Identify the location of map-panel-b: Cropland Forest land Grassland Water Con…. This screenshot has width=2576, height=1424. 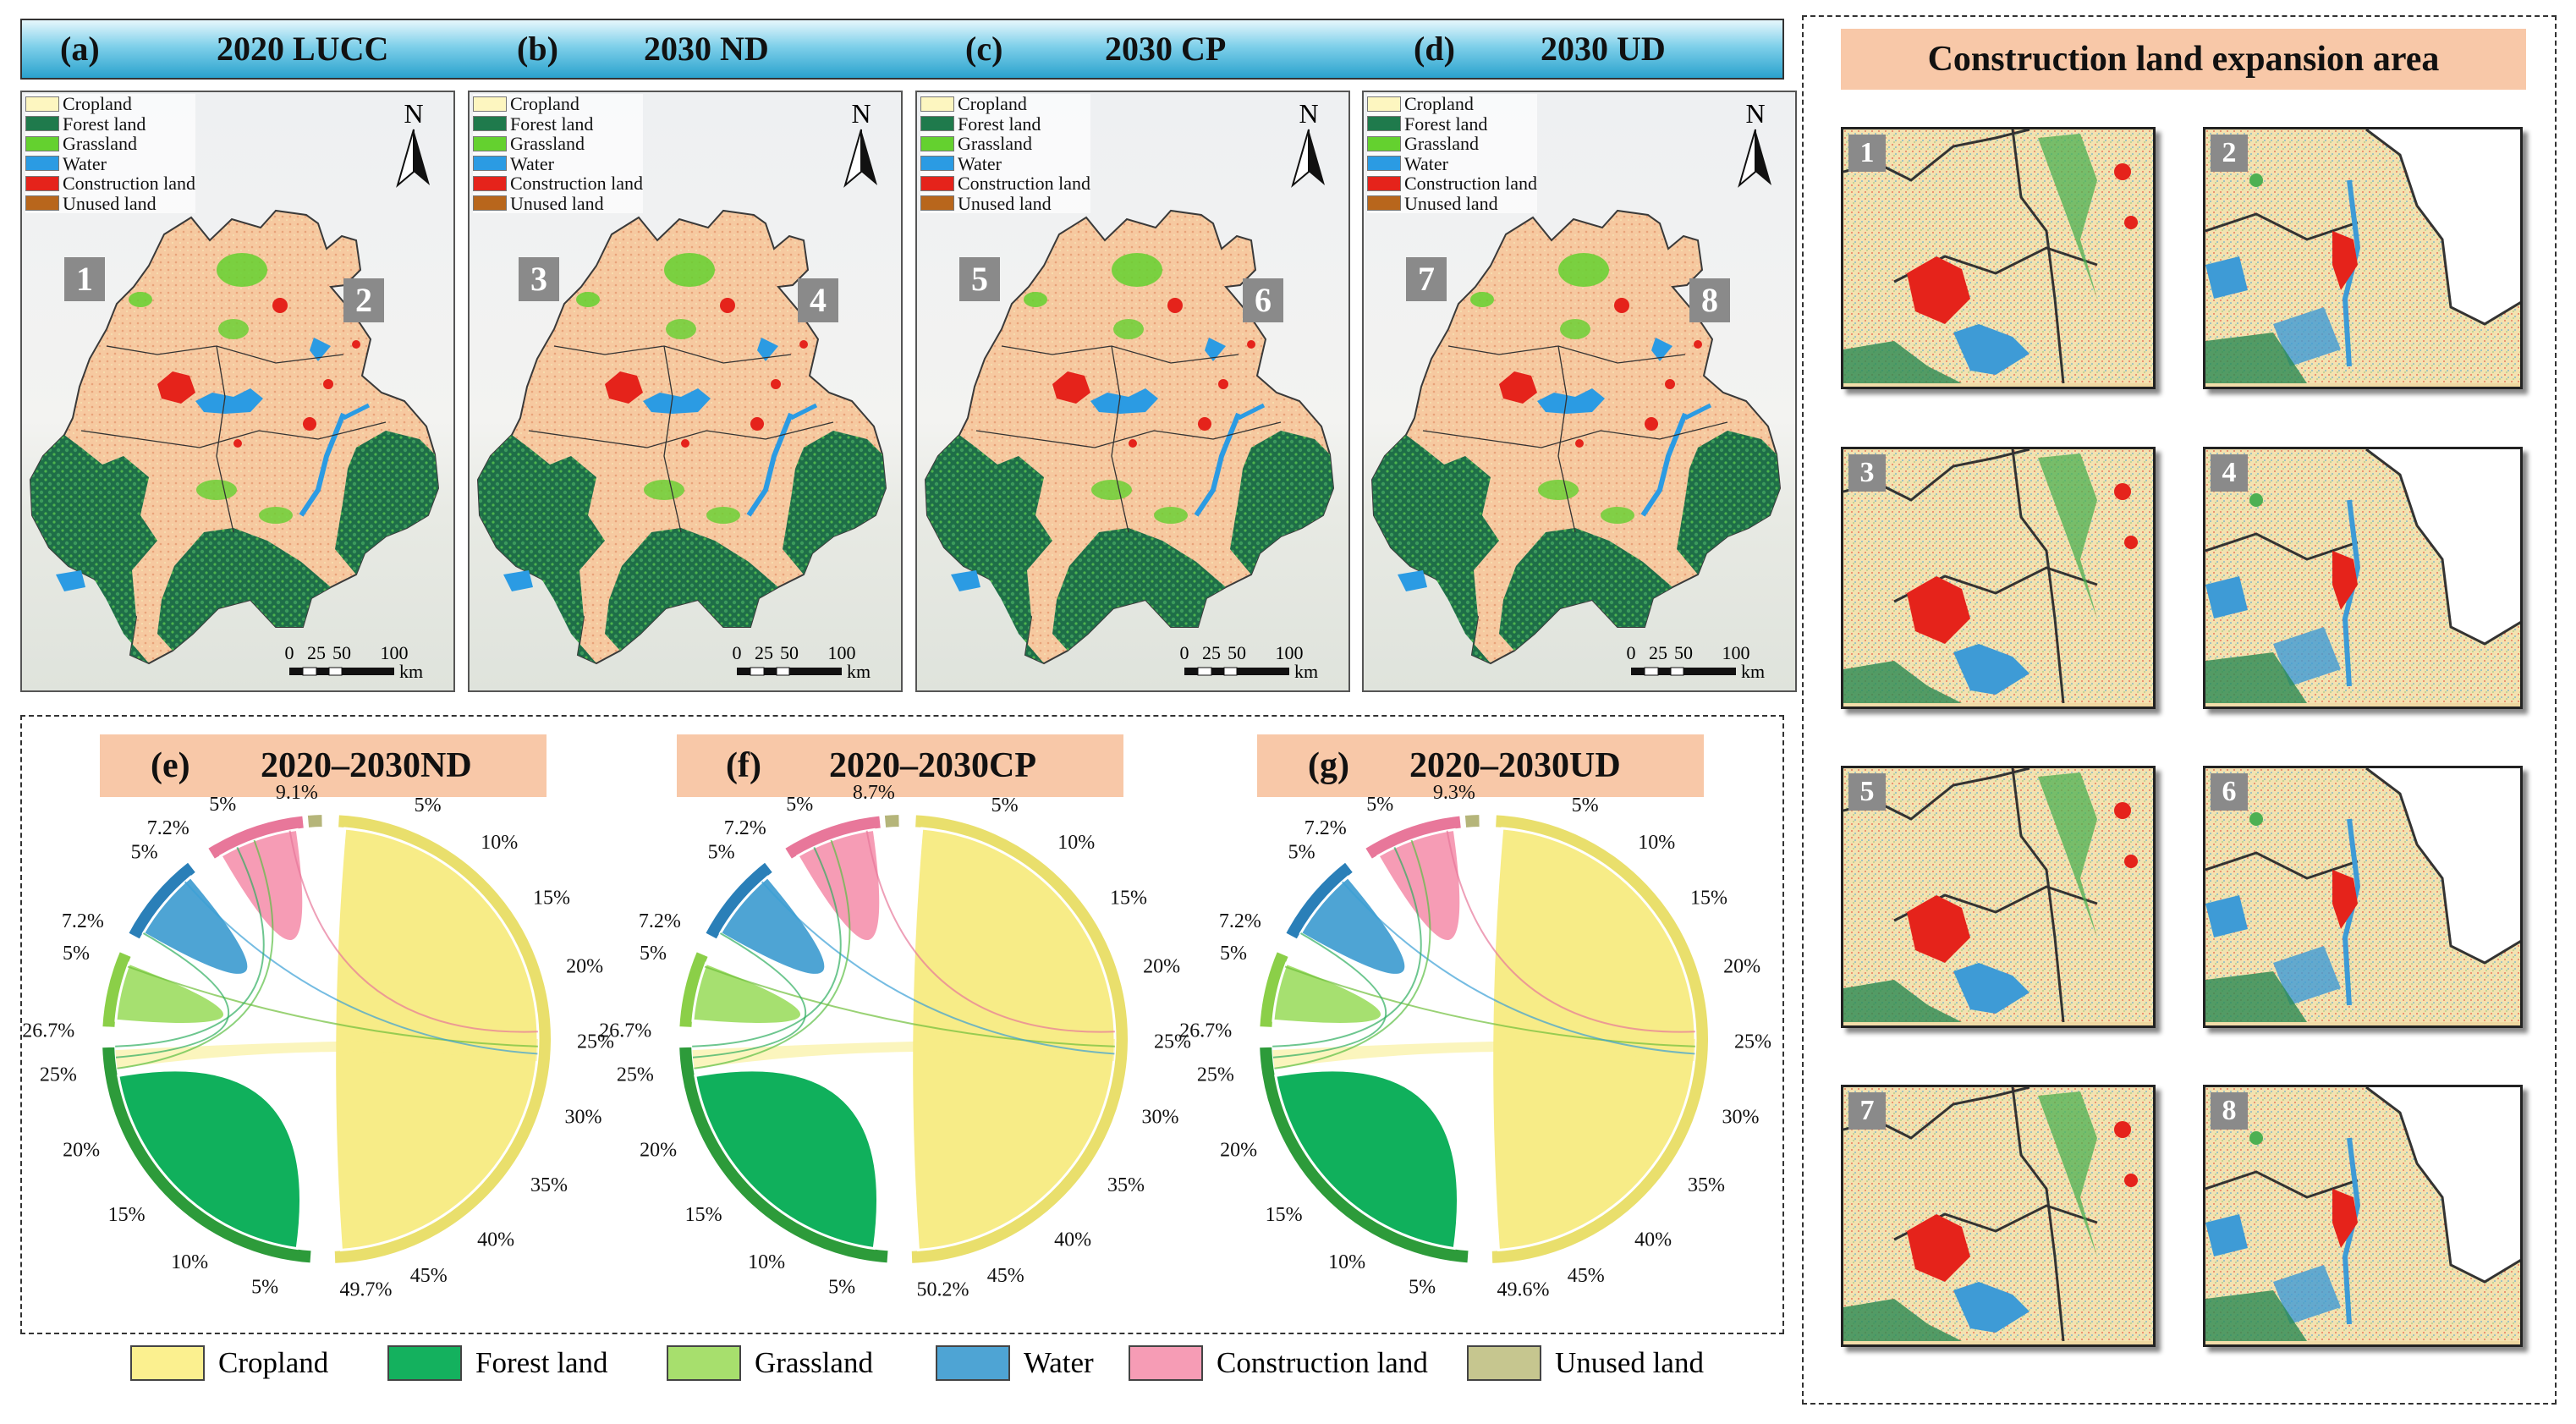
(686, 391).